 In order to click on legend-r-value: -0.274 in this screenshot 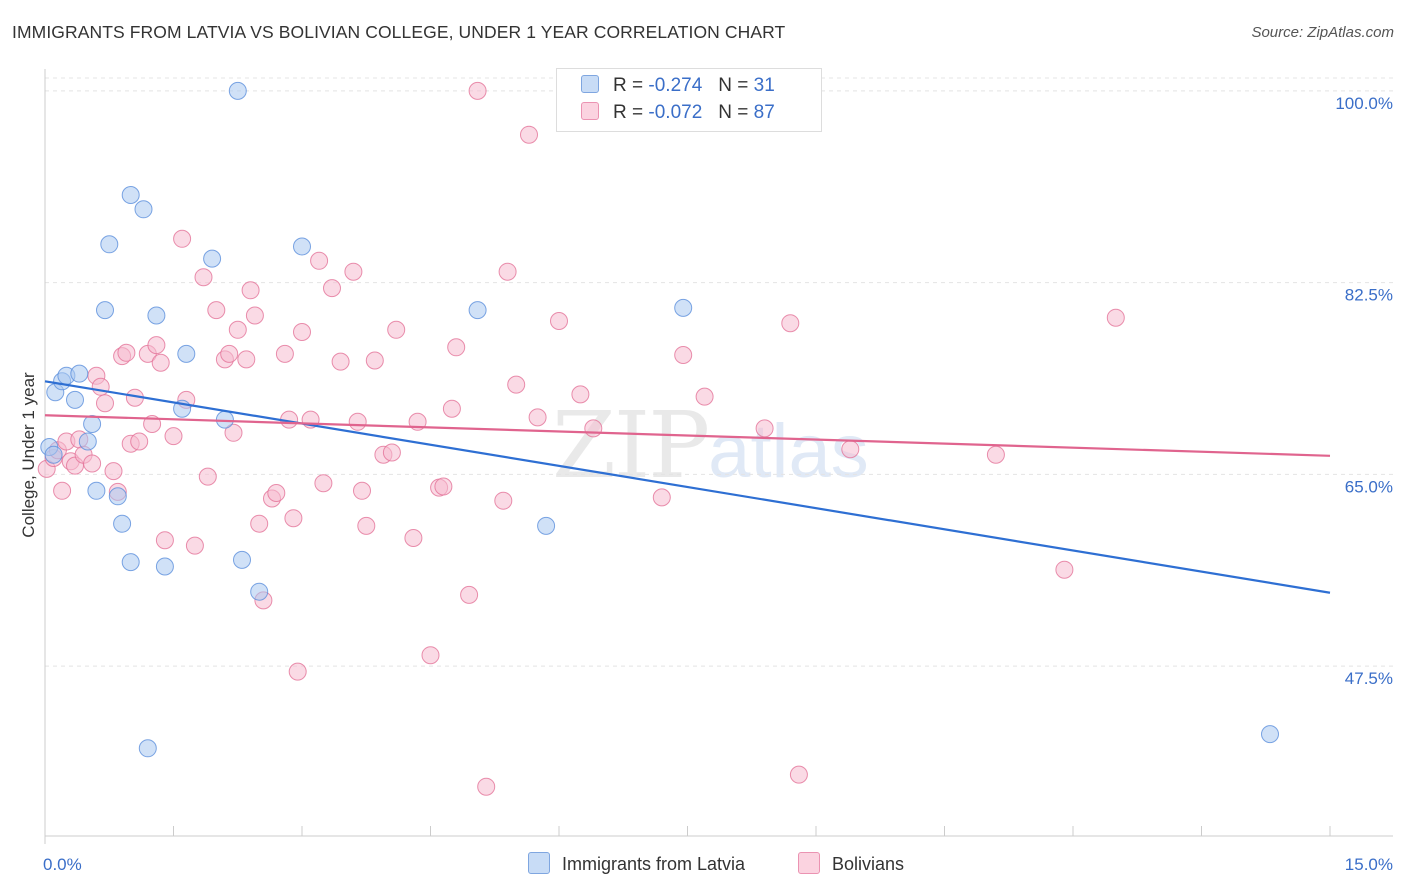, I will do `click(675, 85)`.